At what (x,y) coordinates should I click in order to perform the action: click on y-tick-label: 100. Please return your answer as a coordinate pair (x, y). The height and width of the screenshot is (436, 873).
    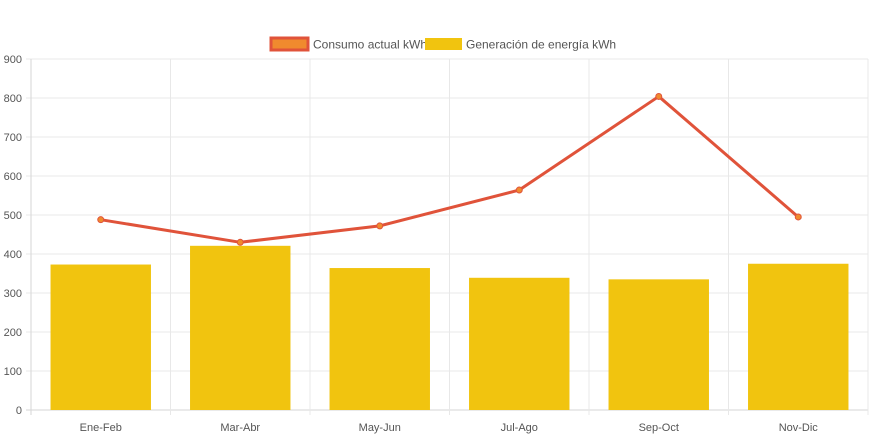
    Looking at the image, I should click on (13, 372).